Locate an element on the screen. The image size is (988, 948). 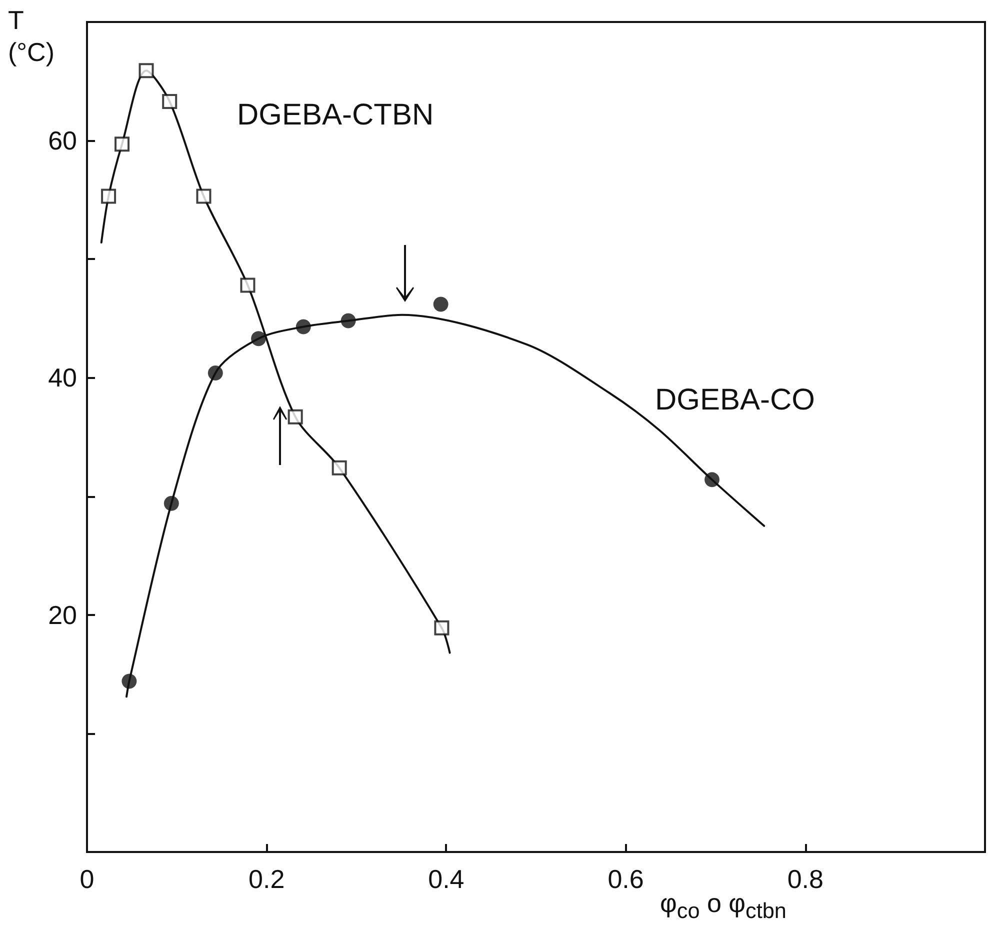
x-tick-label: 0.8 is located at coordinates (805, 879).